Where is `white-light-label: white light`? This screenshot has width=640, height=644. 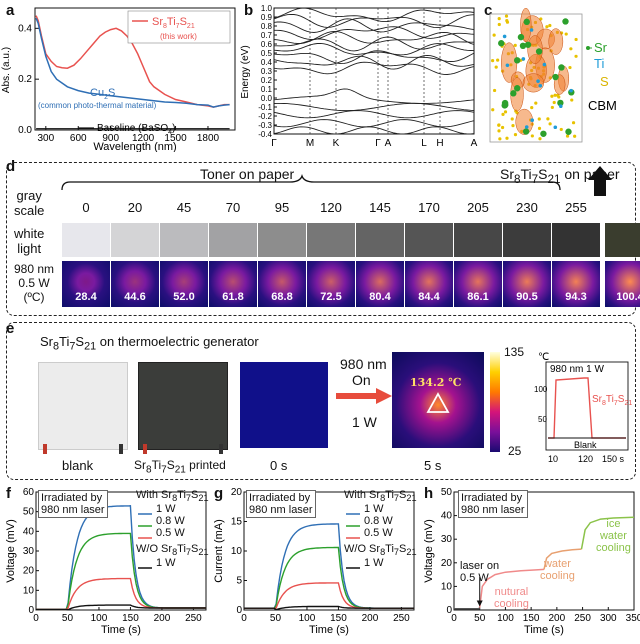 white-light-label: white light is located at coordinates (29, 241).